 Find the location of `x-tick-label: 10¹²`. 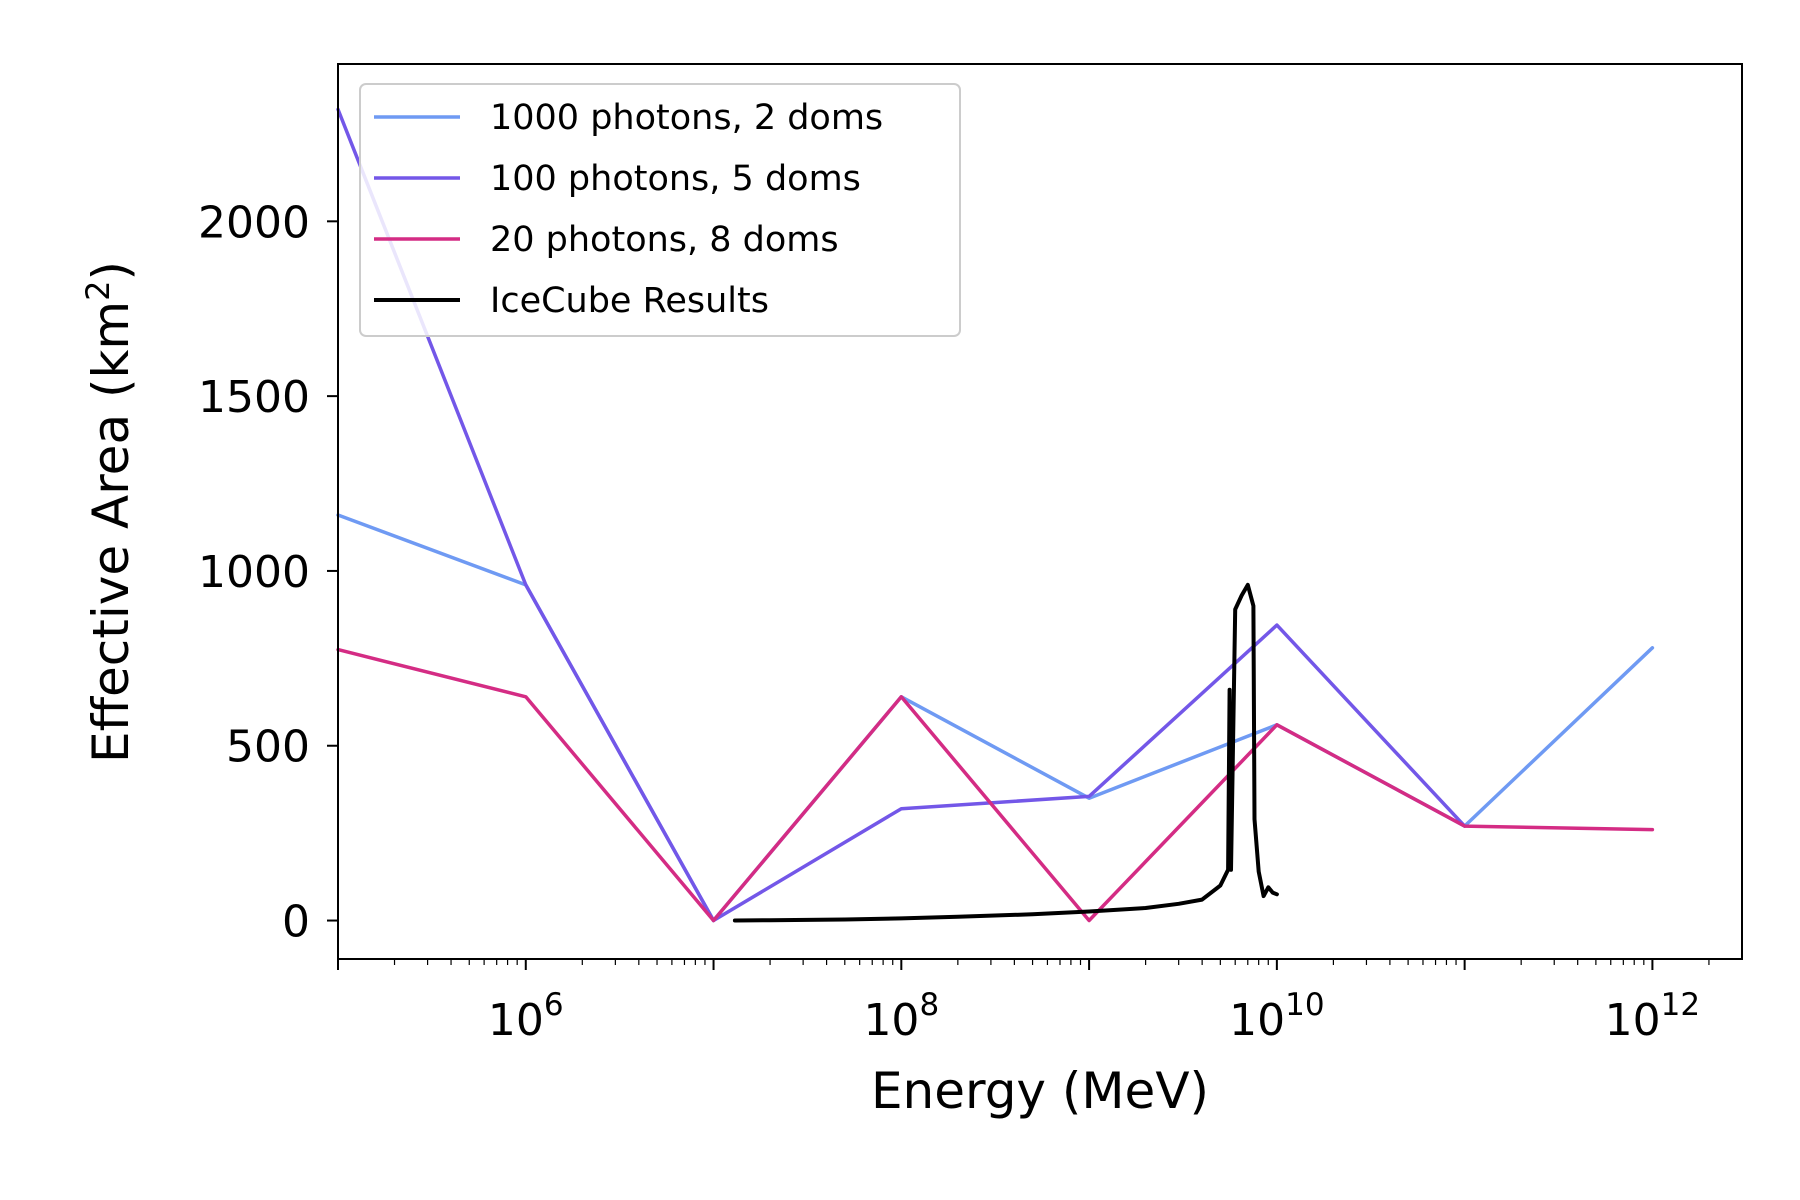

x-tick-label: 10¹² is located at coordinates (1652, 1016).